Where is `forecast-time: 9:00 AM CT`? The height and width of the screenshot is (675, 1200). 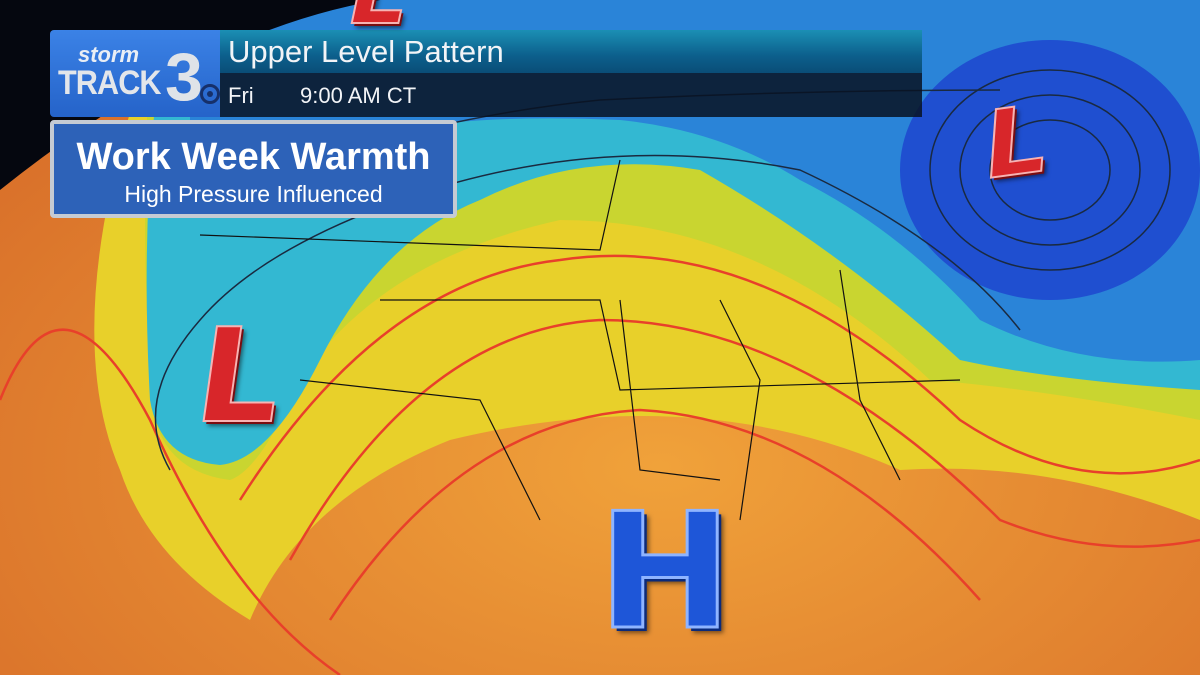
forecast-time: 9:00 AM CT is located at coordinates (358, 95).